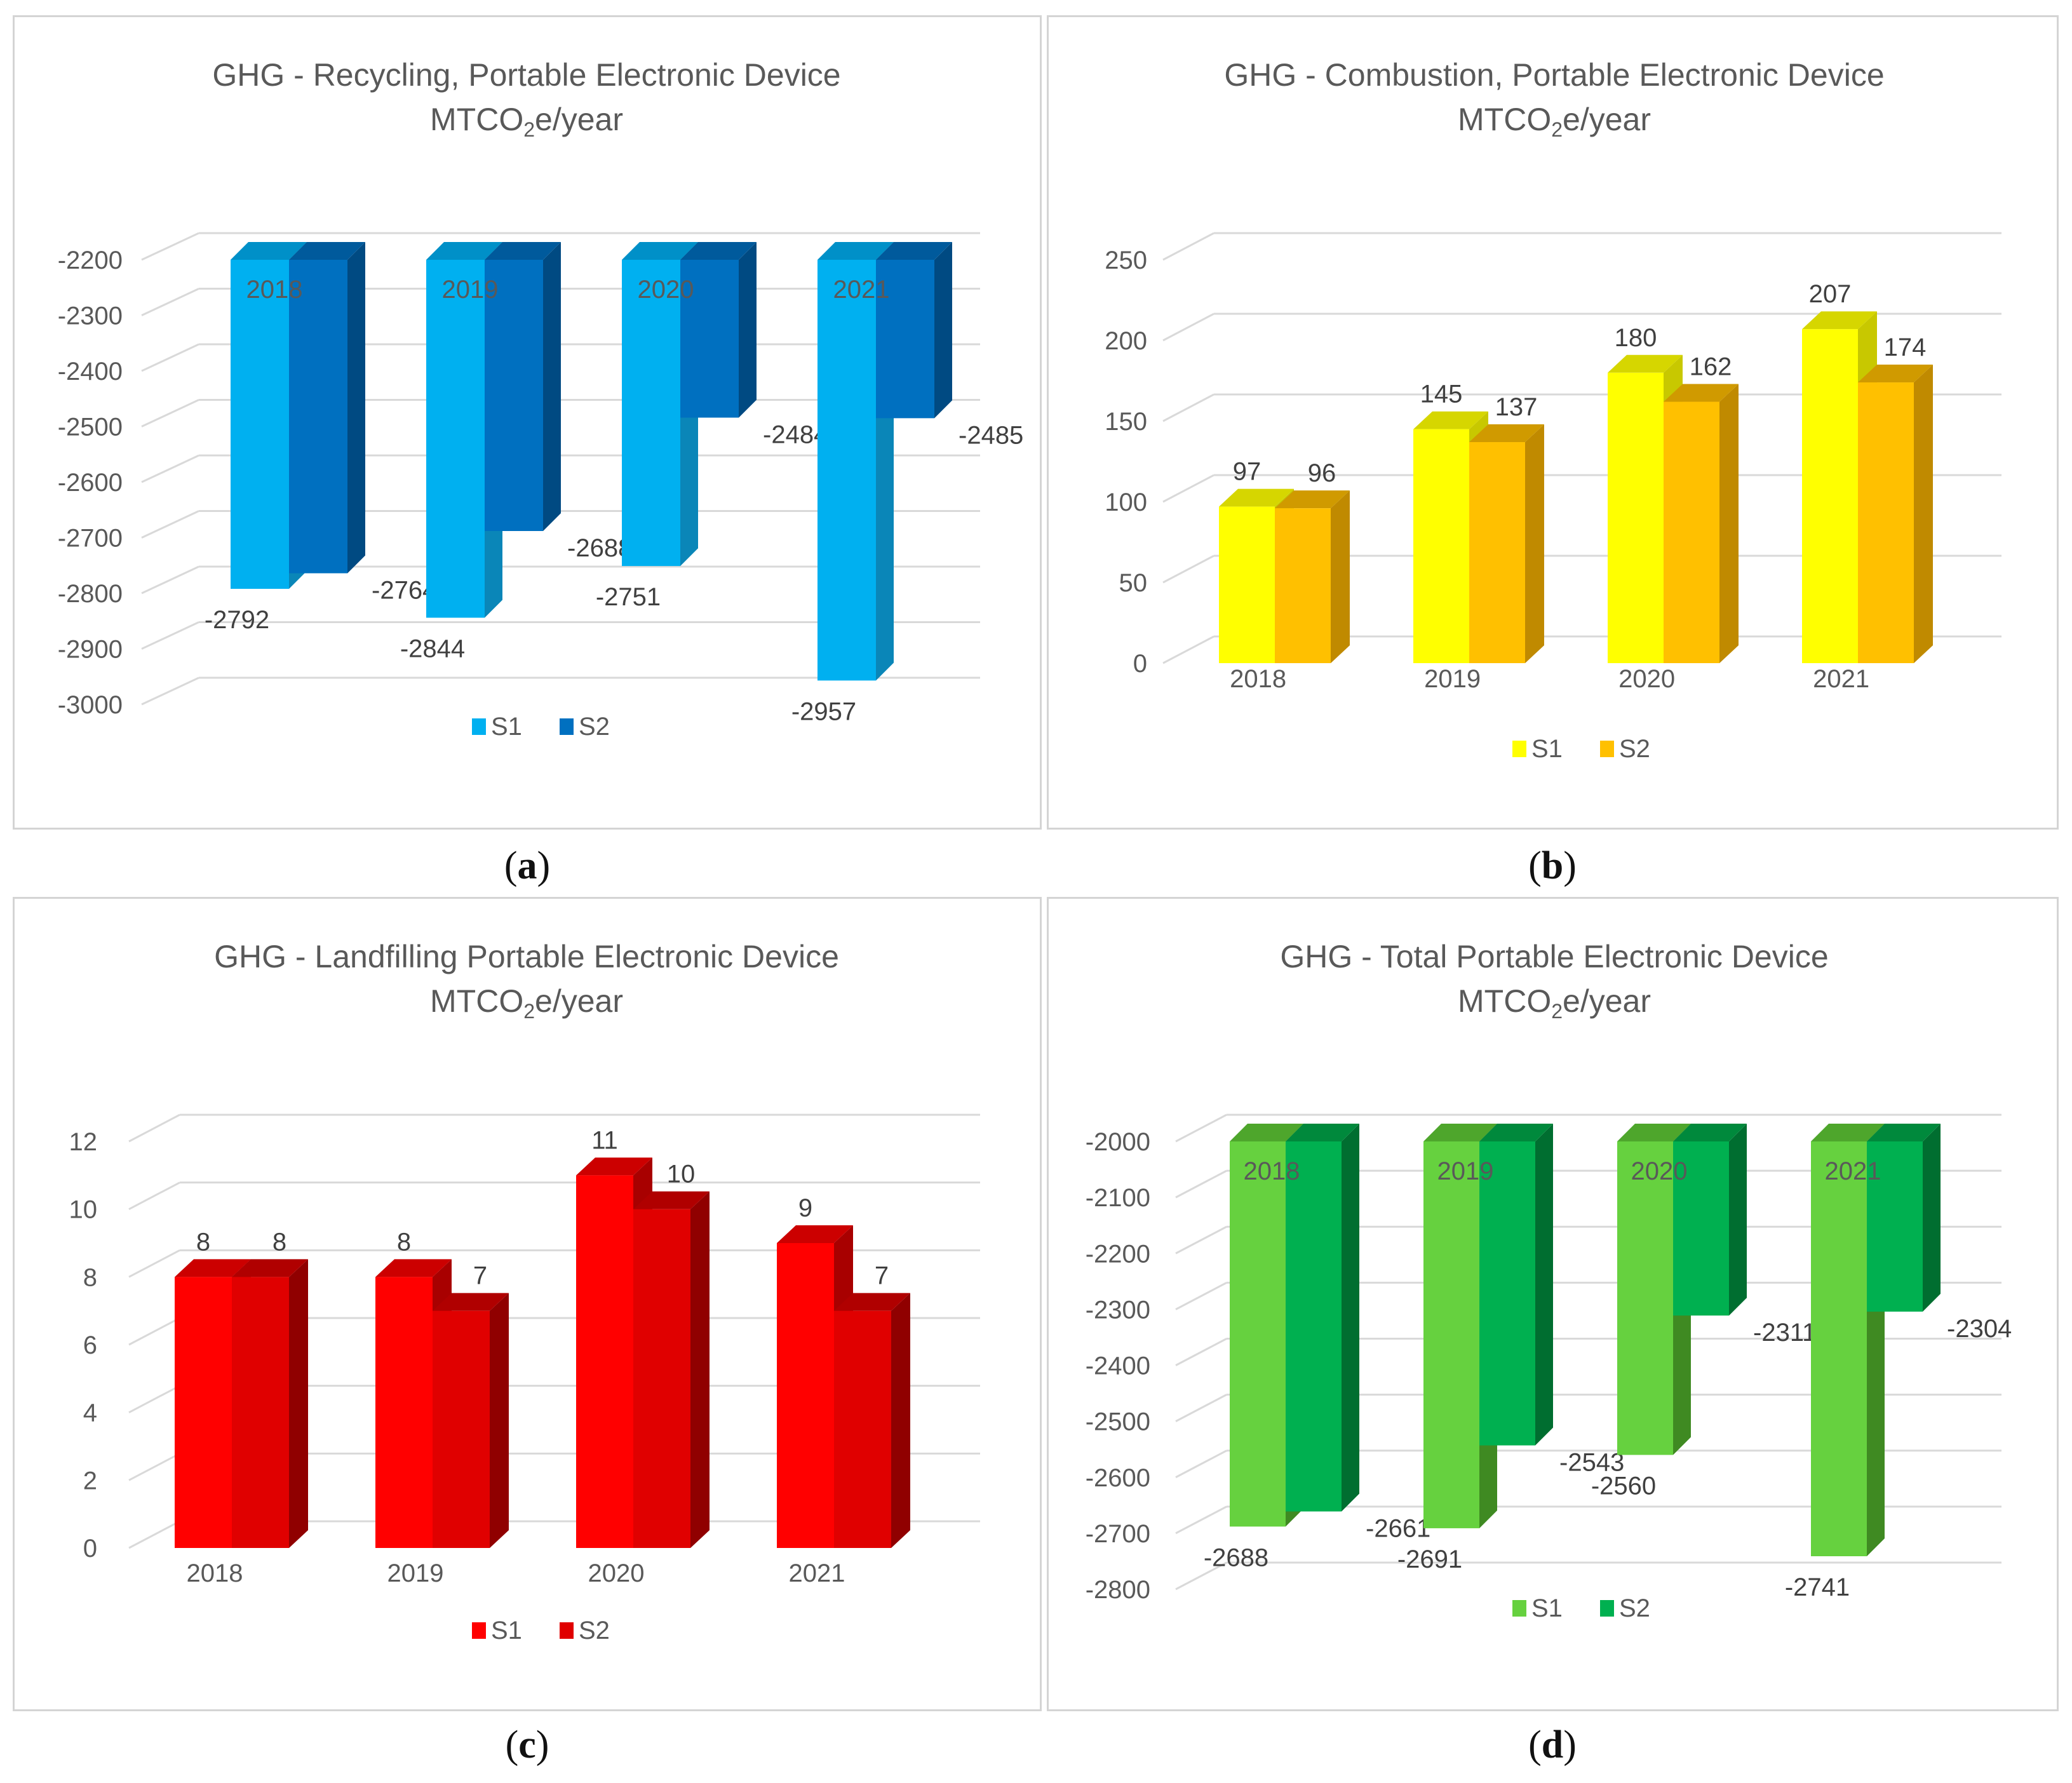 This screenshot has height=1783, width=2072. Describe the element at coordinates (83, 1142) in the screenshot. I see `y-tick-label: 12` at that location.